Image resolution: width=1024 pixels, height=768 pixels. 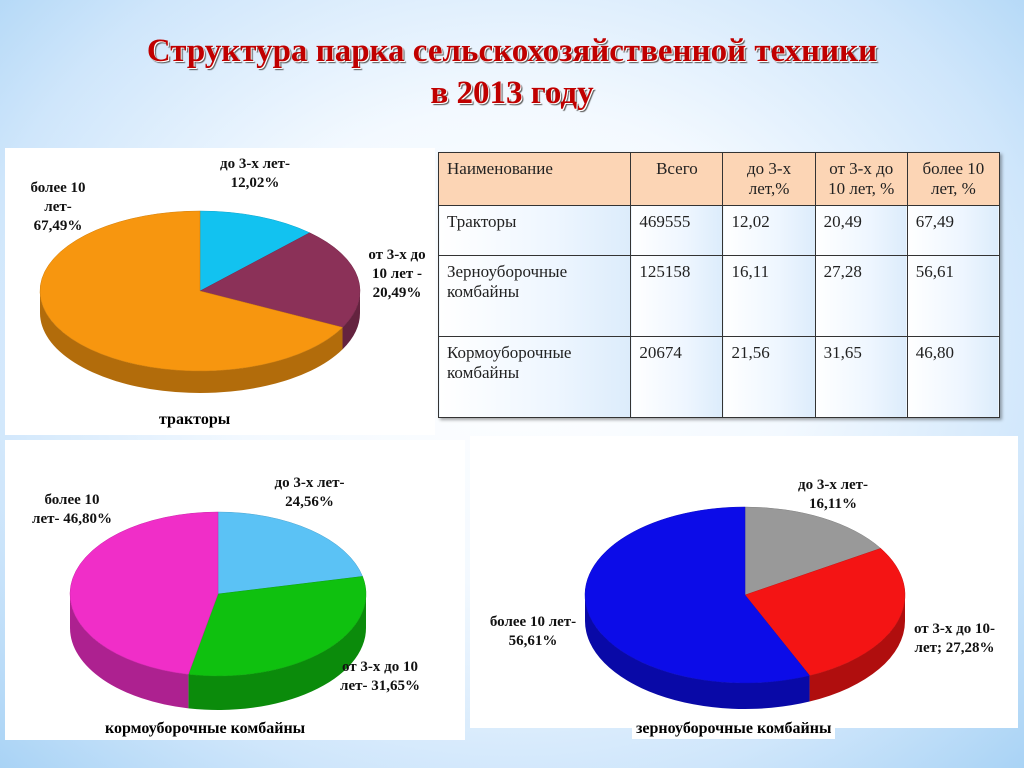 What do you see at coordinates (58, 207) in the screenshot?
I see `tractors-label-over10: более 10 лет- 67,49%` at bounding box center [58, 207].